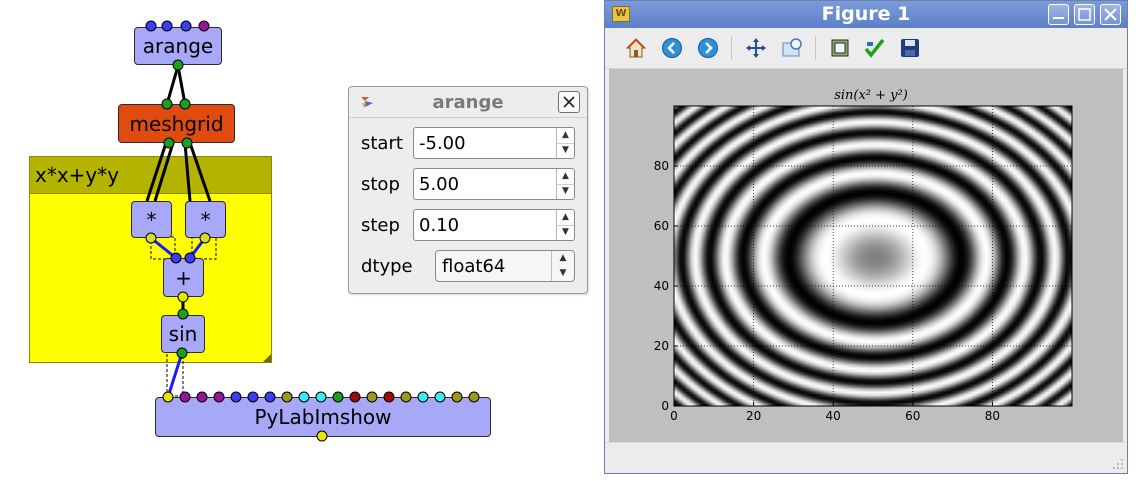 Image resolution: width=1136 pixels, height=481 pixels. What do you see at coordinates (1058, 18) in the screenshot?
I see `minimize-icon` at bounding box center [1058, 18].